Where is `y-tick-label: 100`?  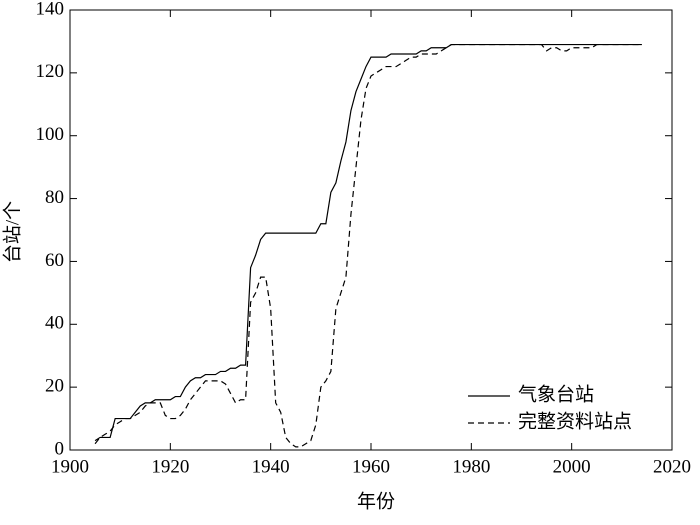
y-tick-label: 100 is located at coordinates (50, 134).